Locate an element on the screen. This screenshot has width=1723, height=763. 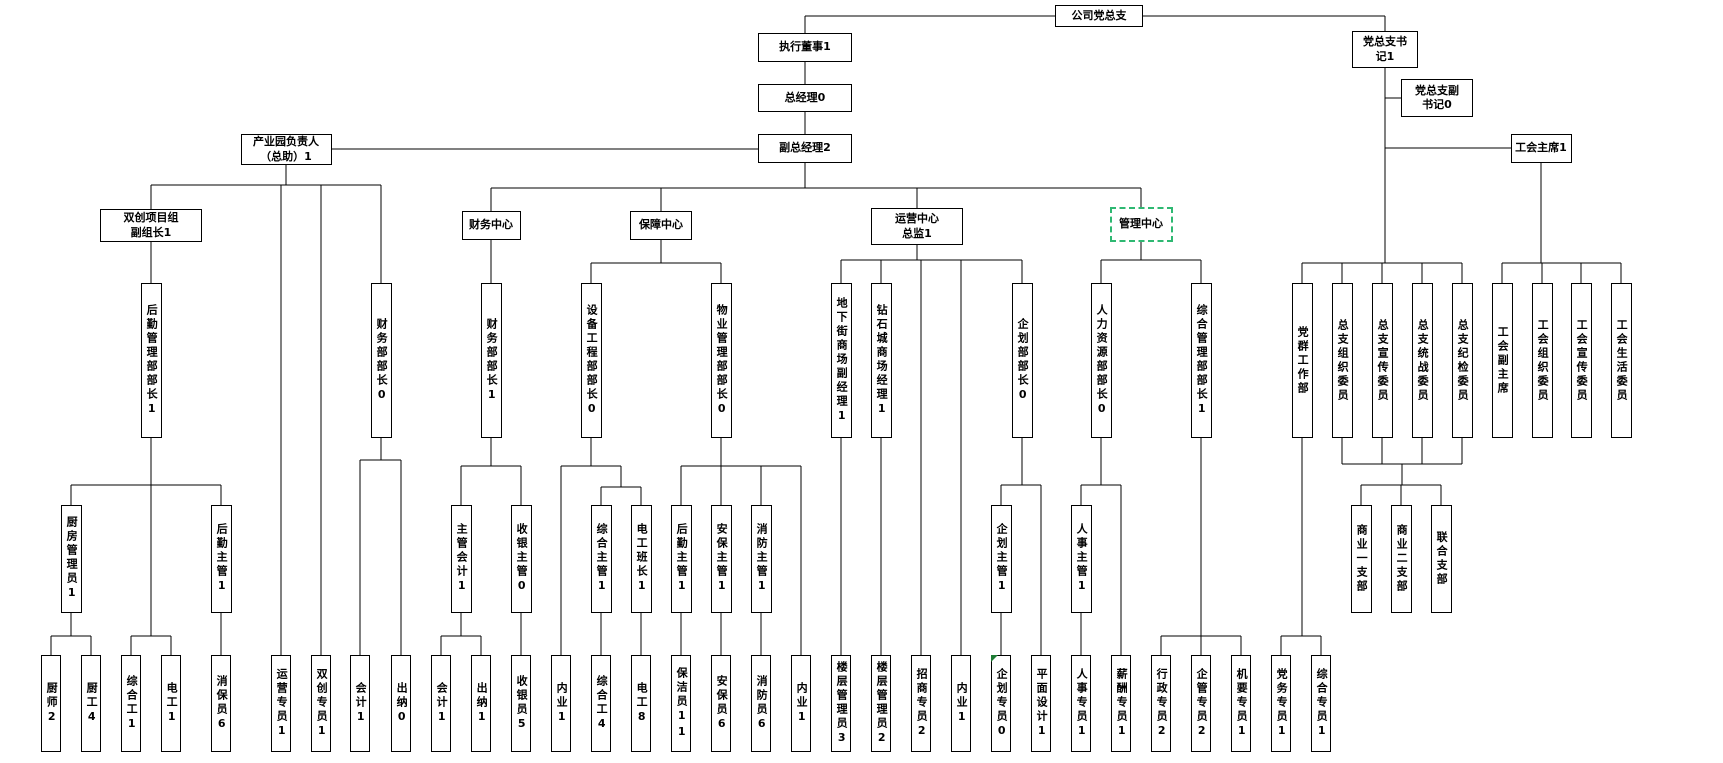
org-node-label: 安保主管1 is located at coordinates (722, 559).